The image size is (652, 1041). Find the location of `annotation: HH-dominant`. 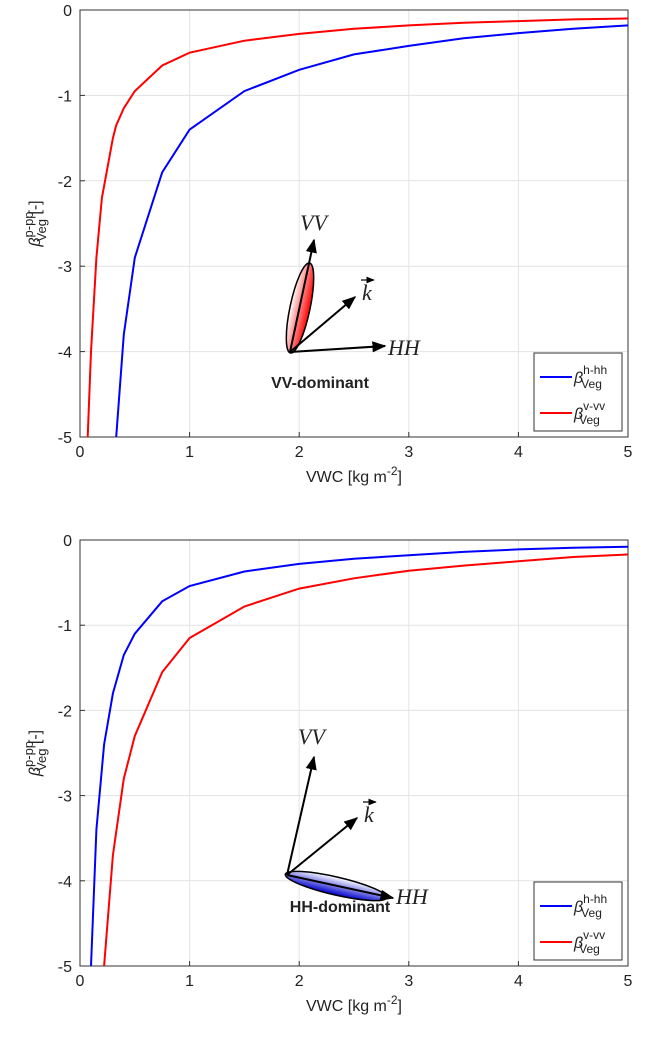

annotation: HH-dominant is located at coordinates (340, 907).